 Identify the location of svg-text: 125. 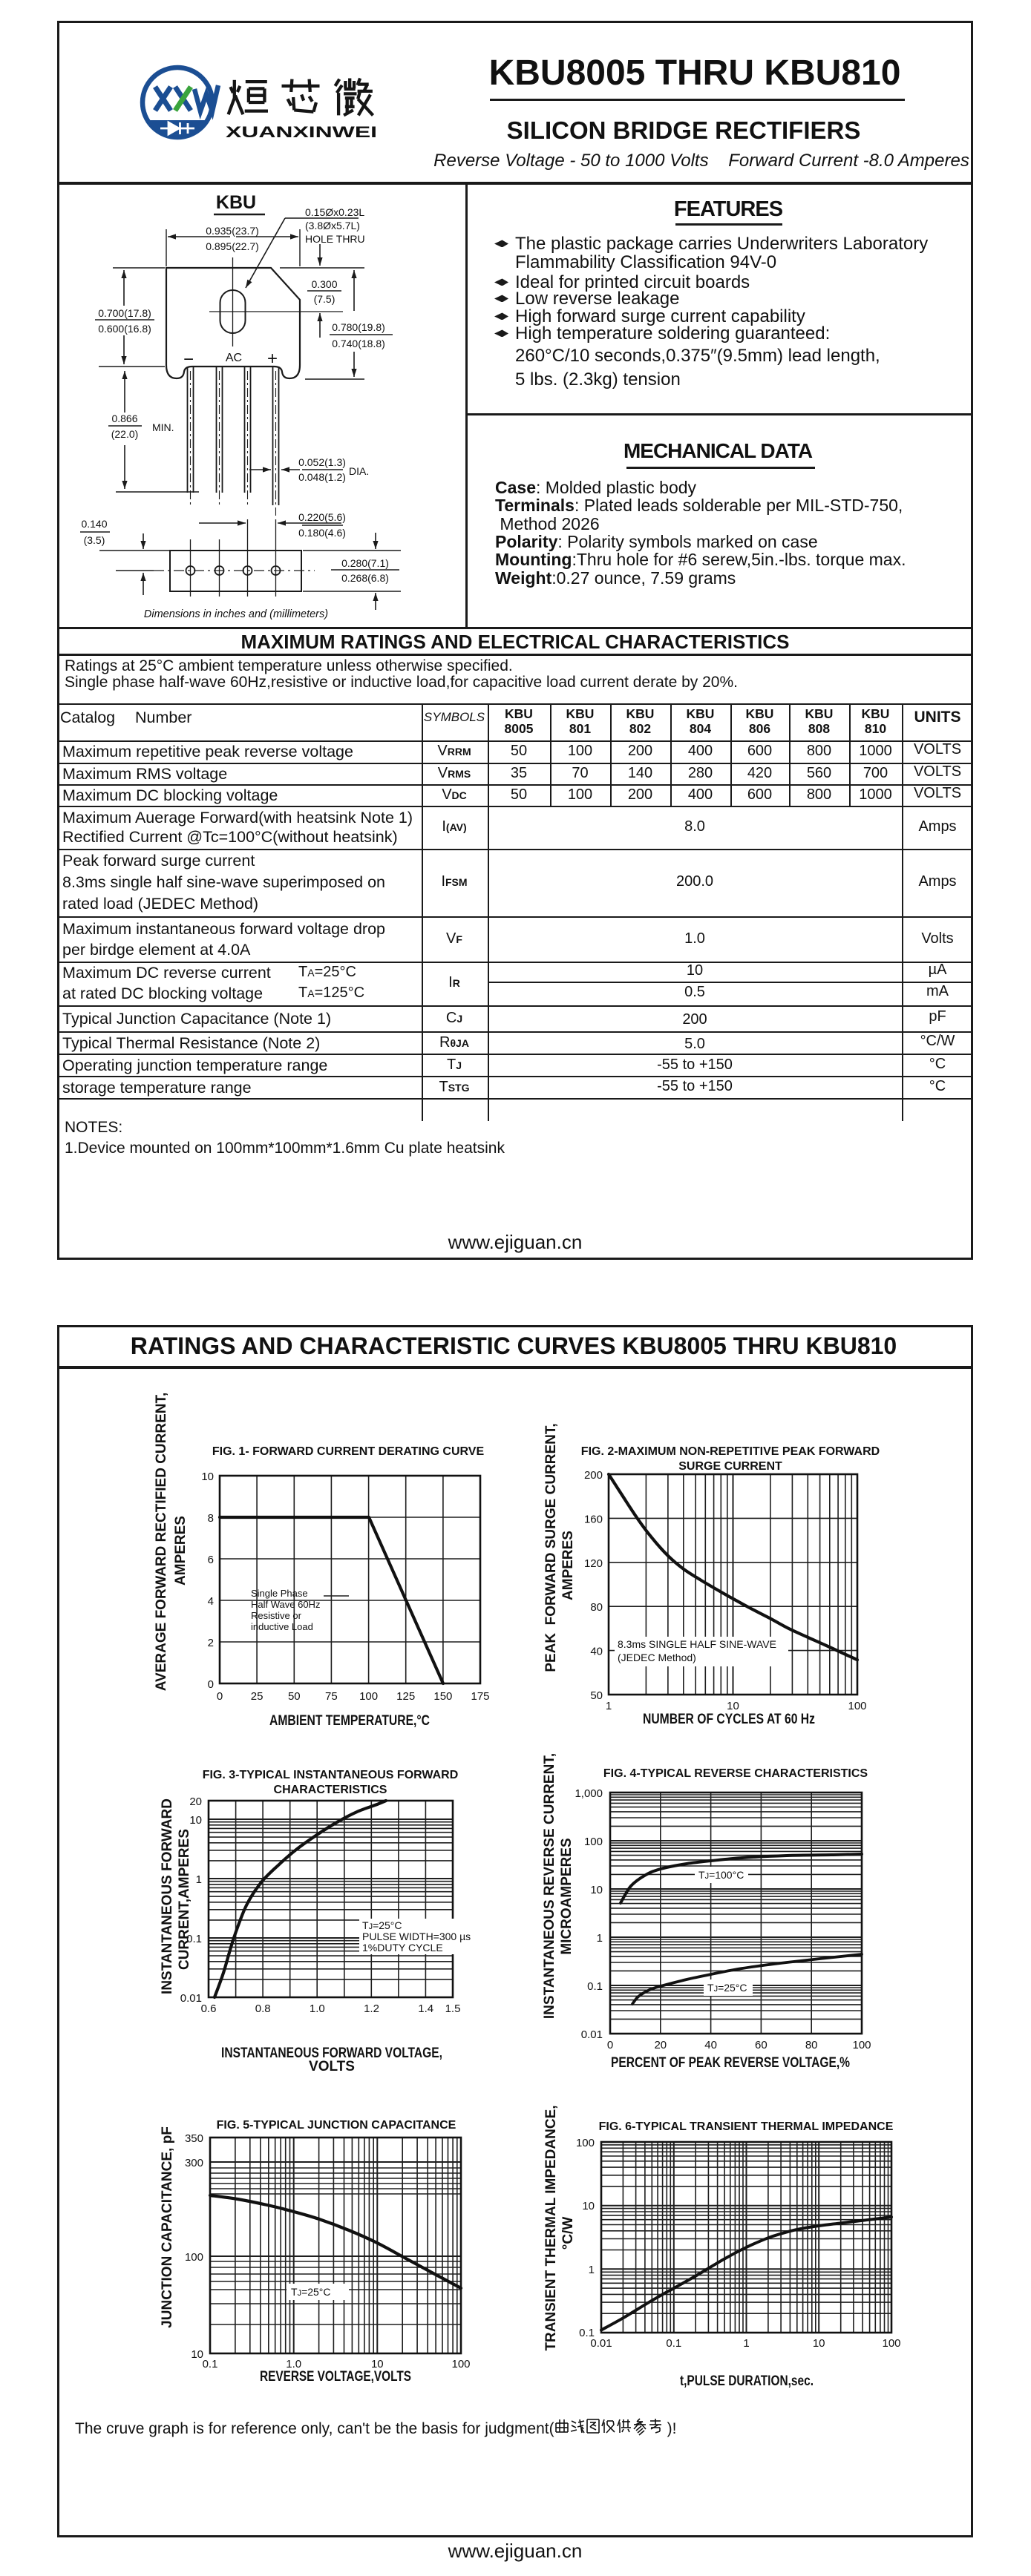
(405, 1696).